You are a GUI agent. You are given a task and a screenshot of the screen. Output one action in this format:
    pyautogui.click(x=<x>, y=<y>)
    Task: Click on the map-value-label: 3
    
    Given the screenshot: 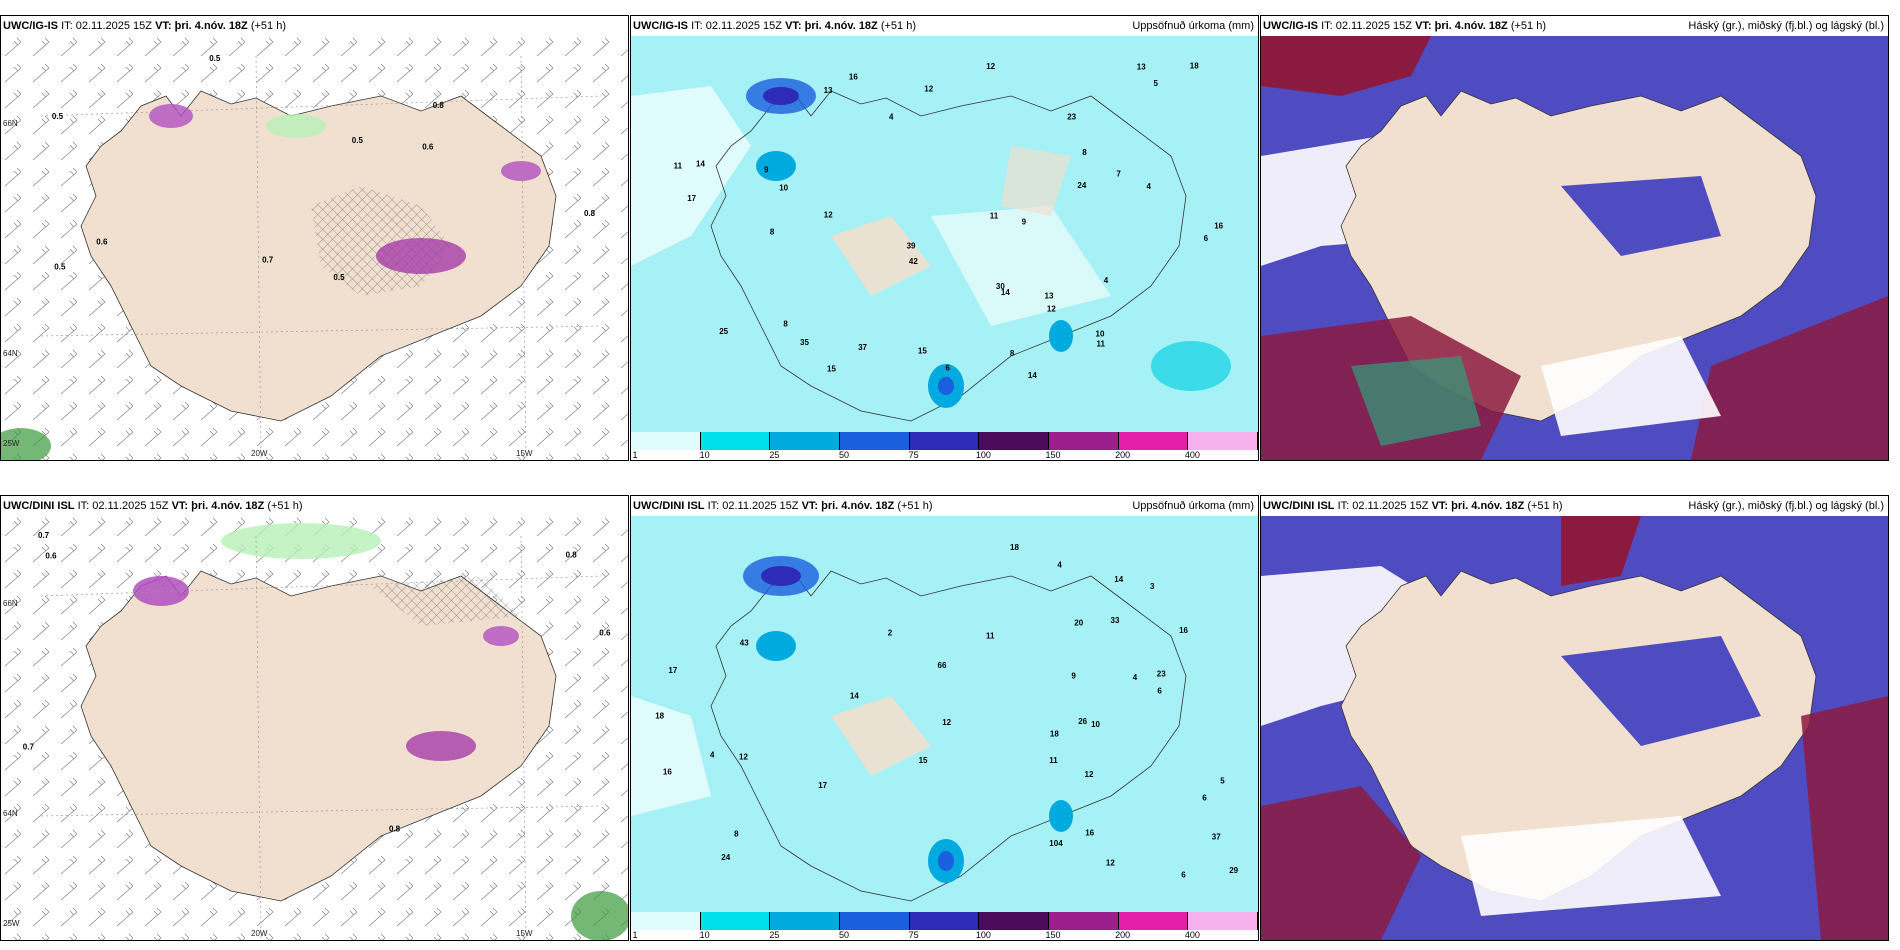 What is the action you would take?
    pyautogui.click(x=1152, y=586)
    